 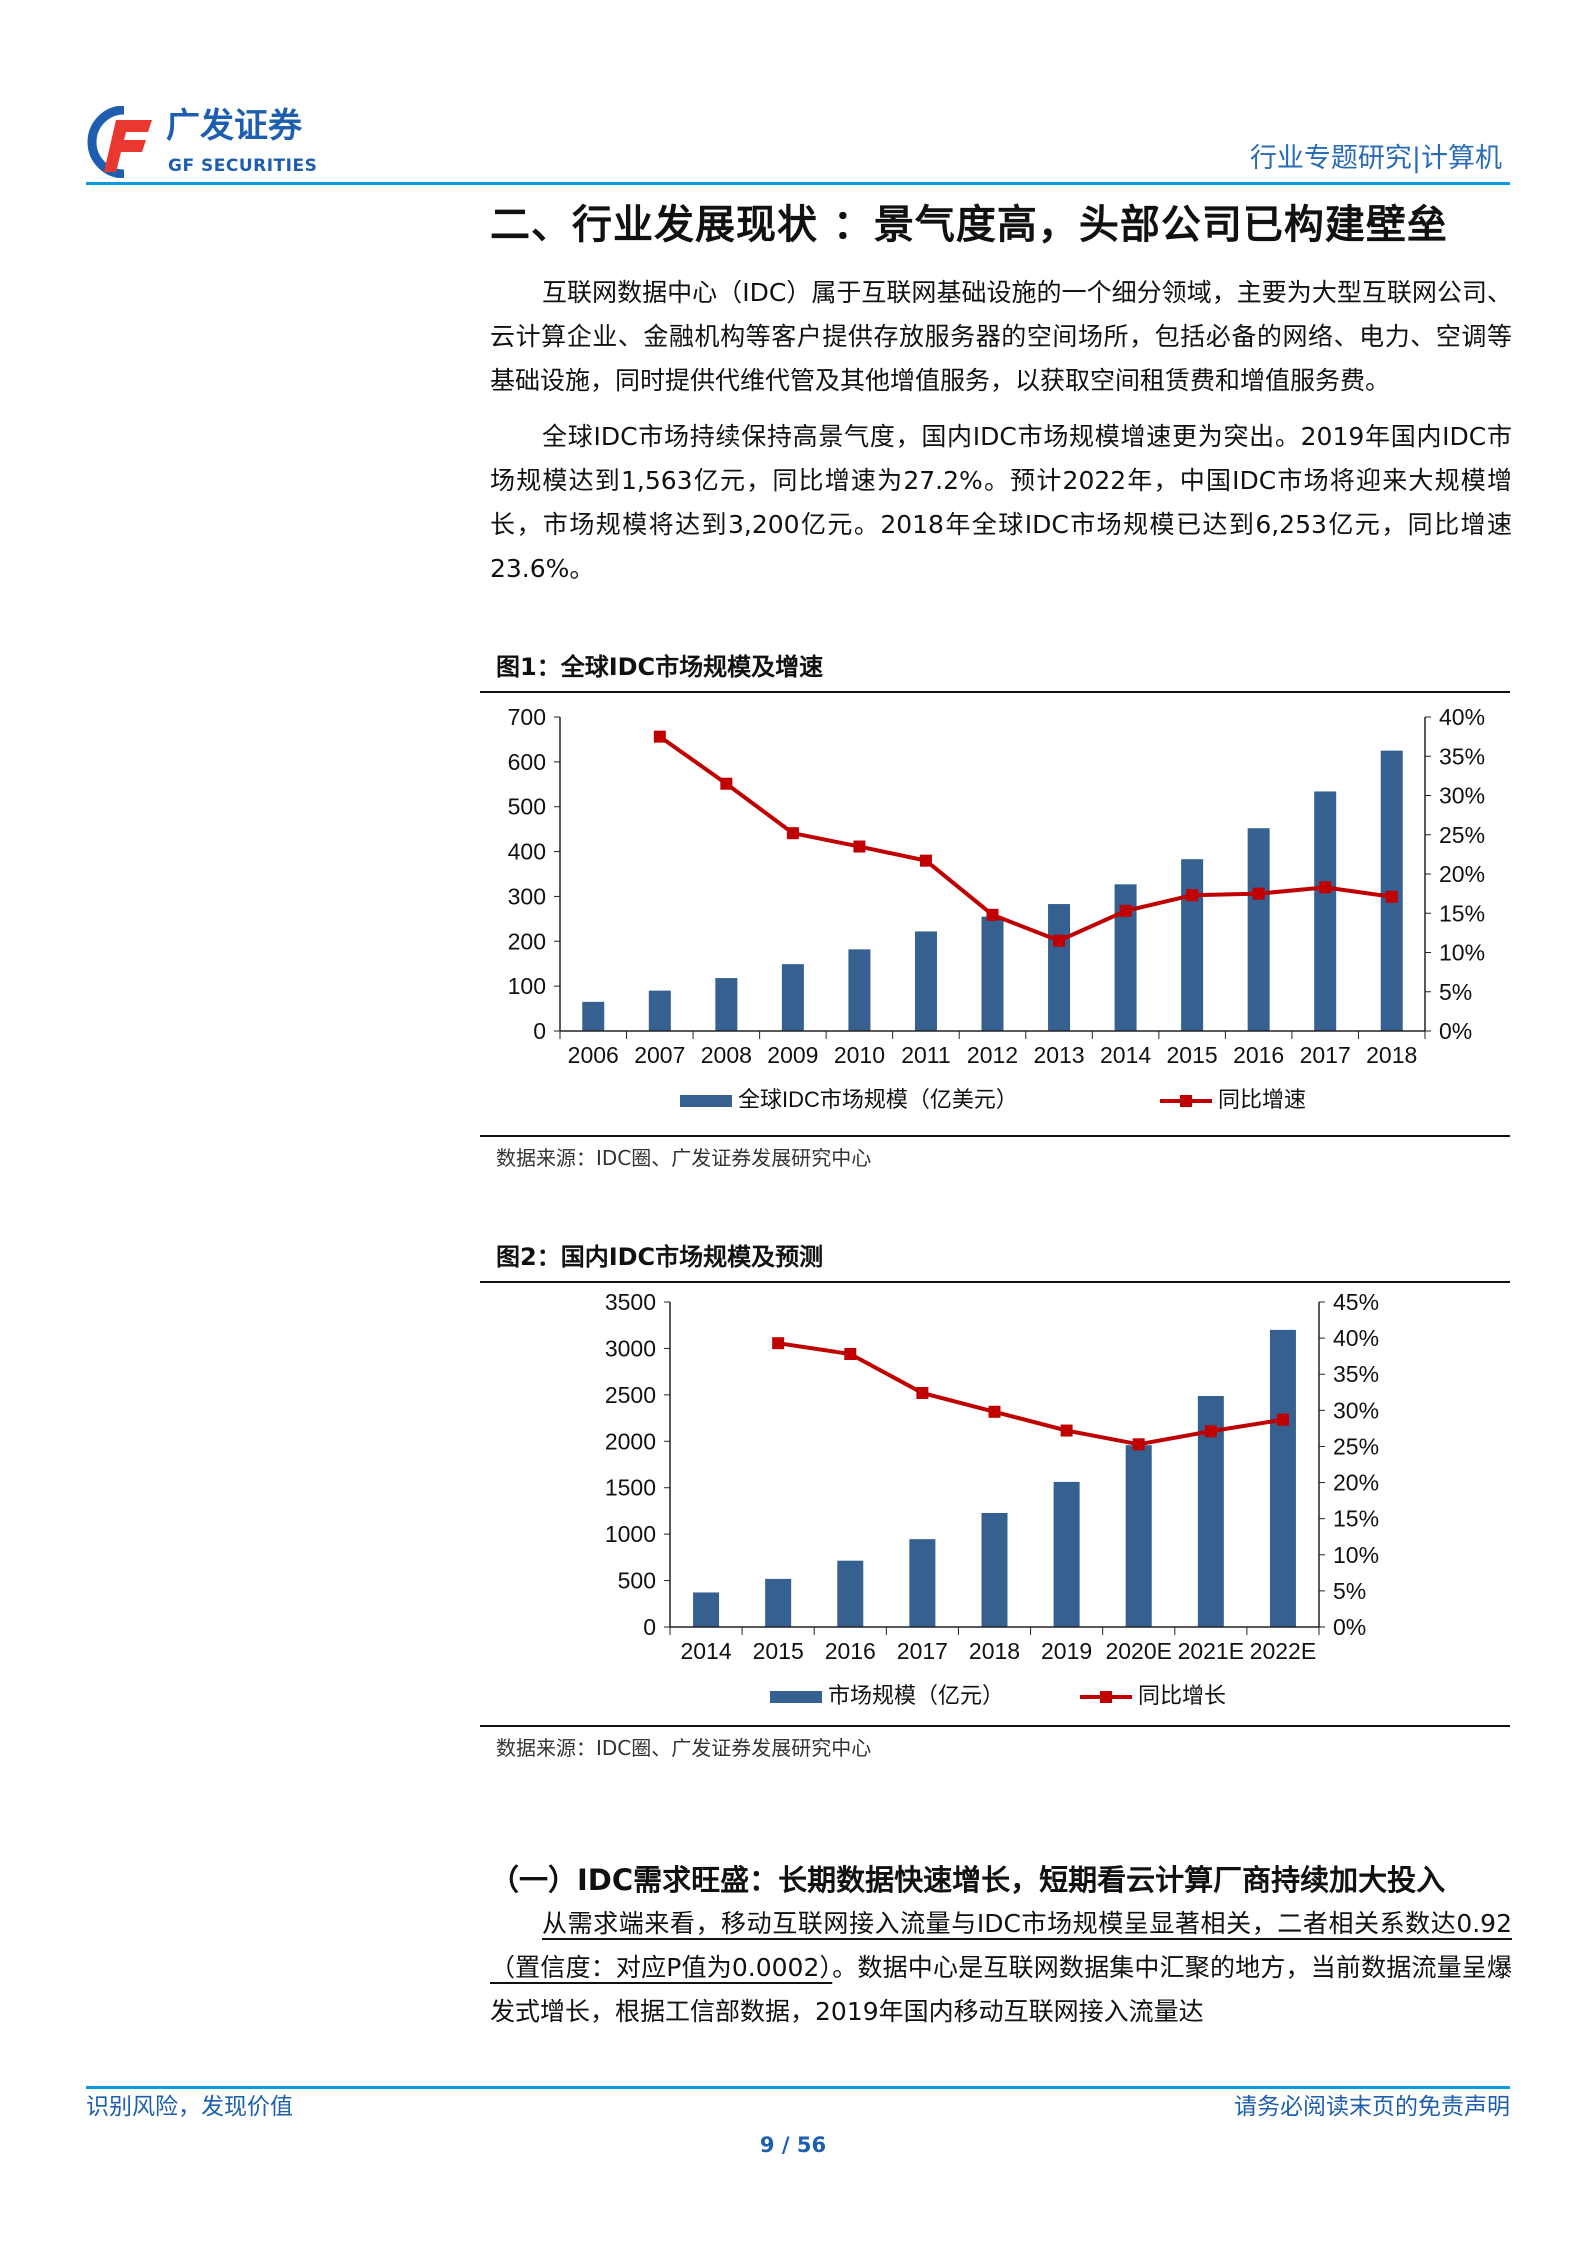 What do you see at coordinates (659, 1055) in the screenshot?
I see `x-tick-label: 2007` at bounding box center [659, 1055].